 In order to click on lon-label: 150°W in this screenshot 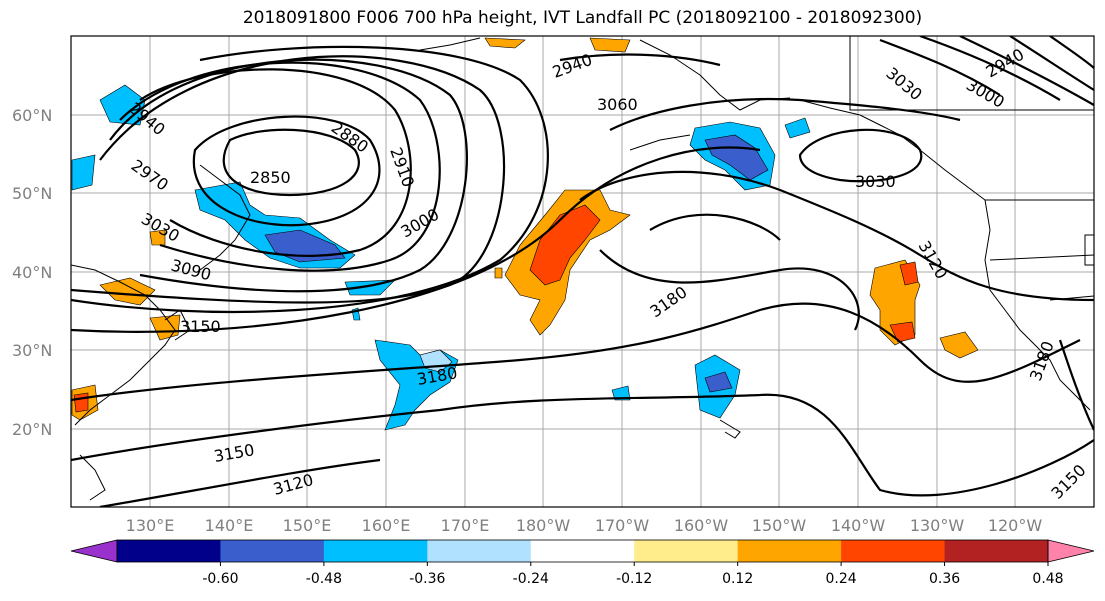, I will do `click(779, 525)`.